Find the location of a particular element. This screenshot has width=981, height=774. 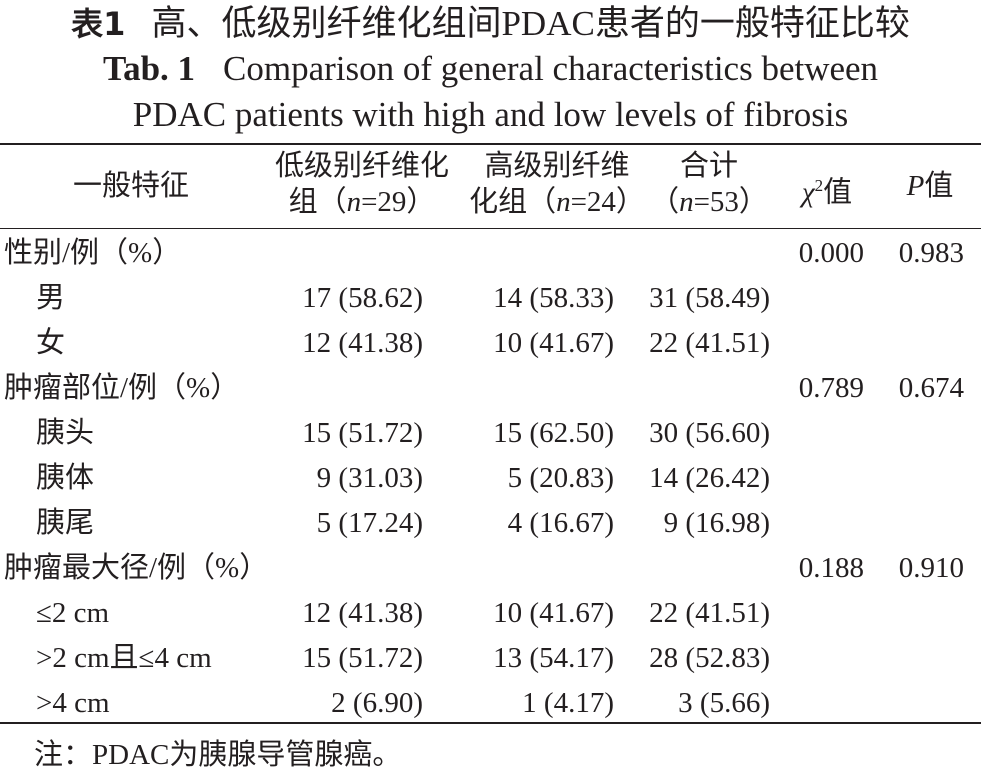

row-label: 男 is located at coordinates (51, 298).